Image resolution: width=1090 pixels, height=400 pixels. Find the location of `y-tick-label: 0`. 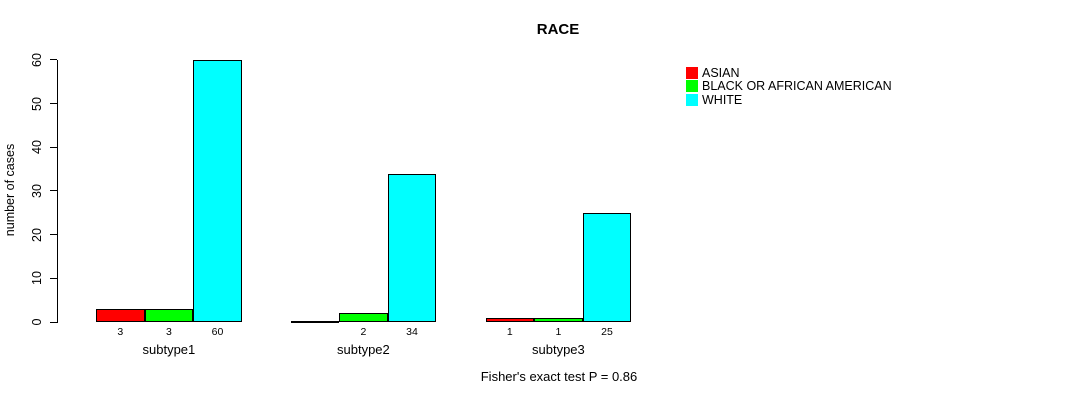

y-tick-label: 0 is located at coordinates (37, 322).